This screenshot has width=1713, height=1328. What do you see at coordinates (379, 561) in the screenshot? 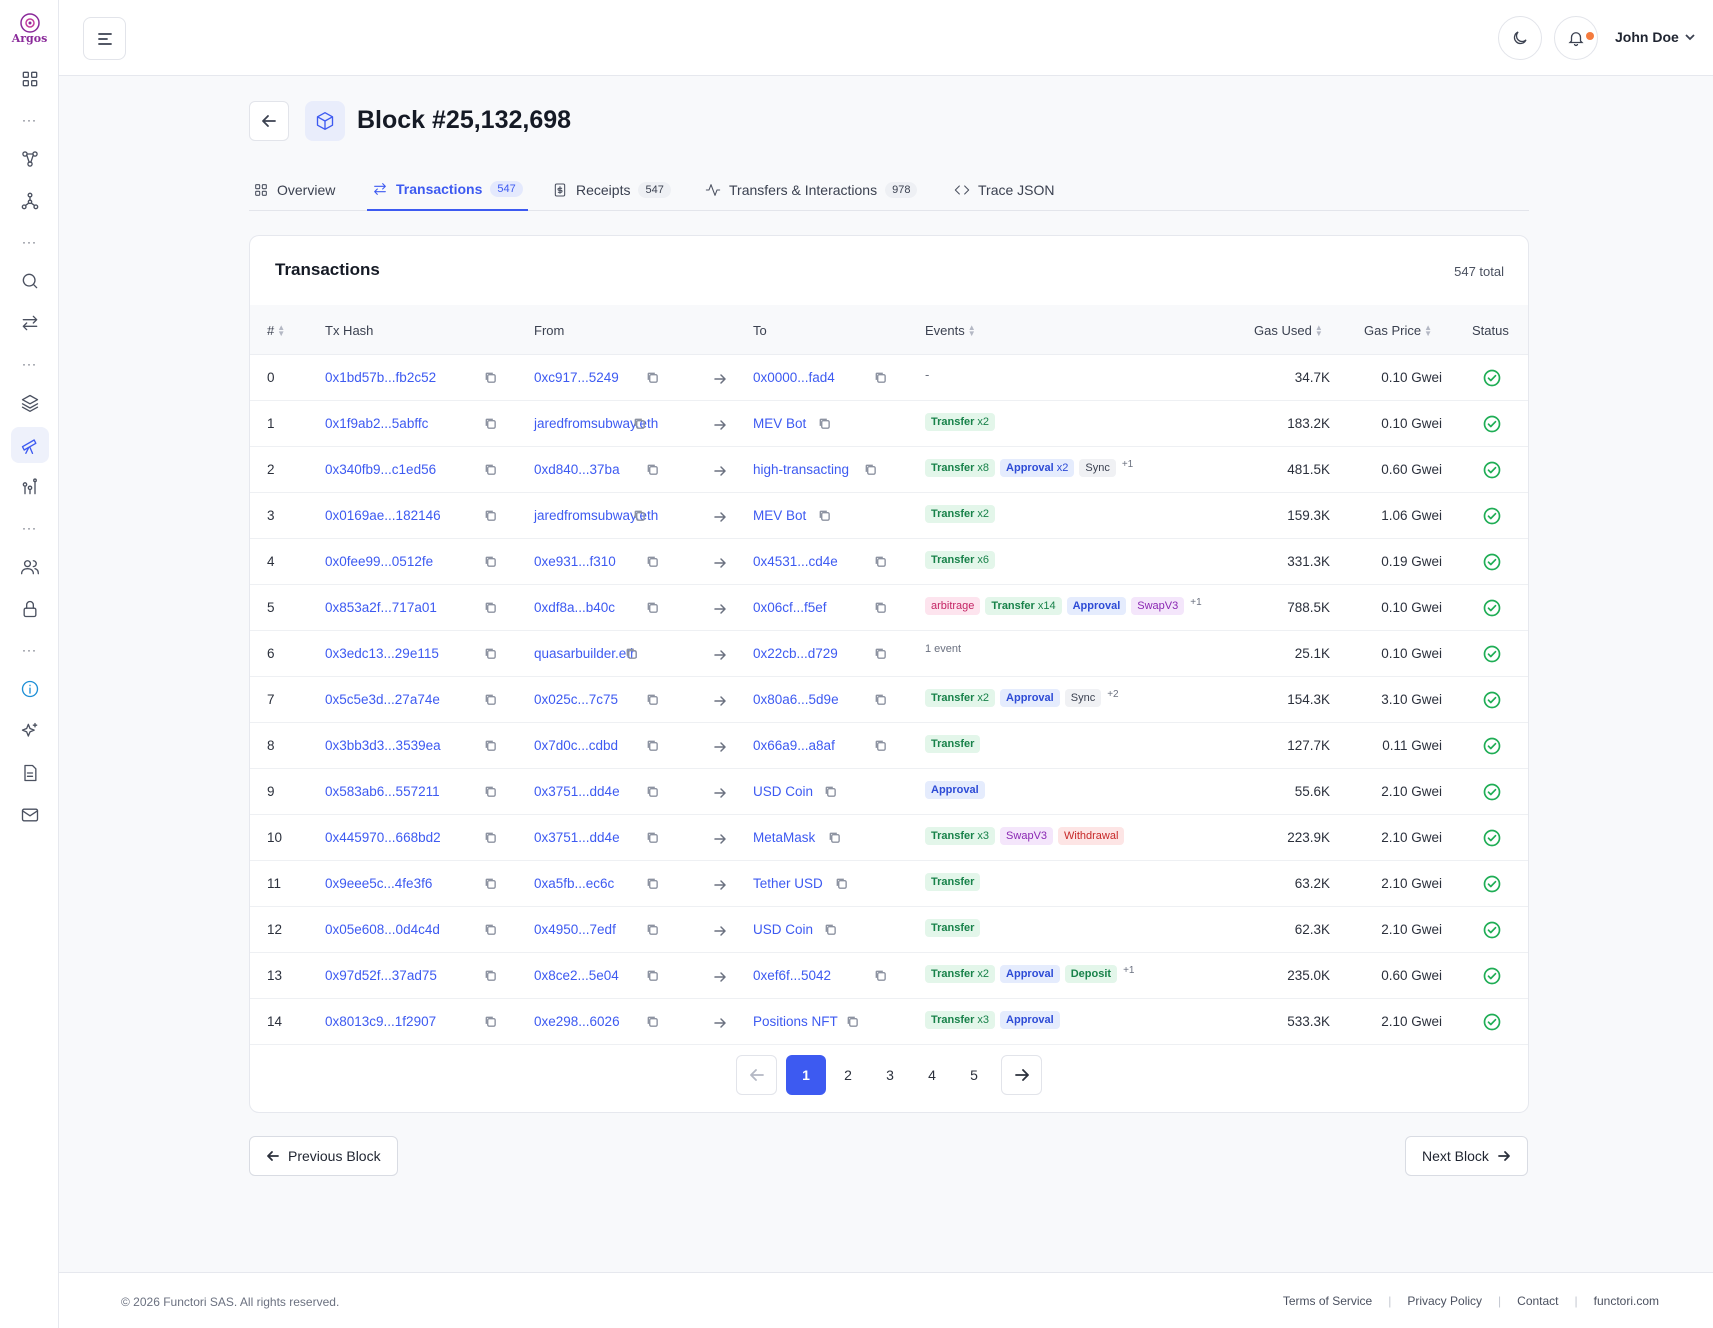
I see `tx-hash-link: 0x0fee99...0512fe` at bounding box center [379, 561].